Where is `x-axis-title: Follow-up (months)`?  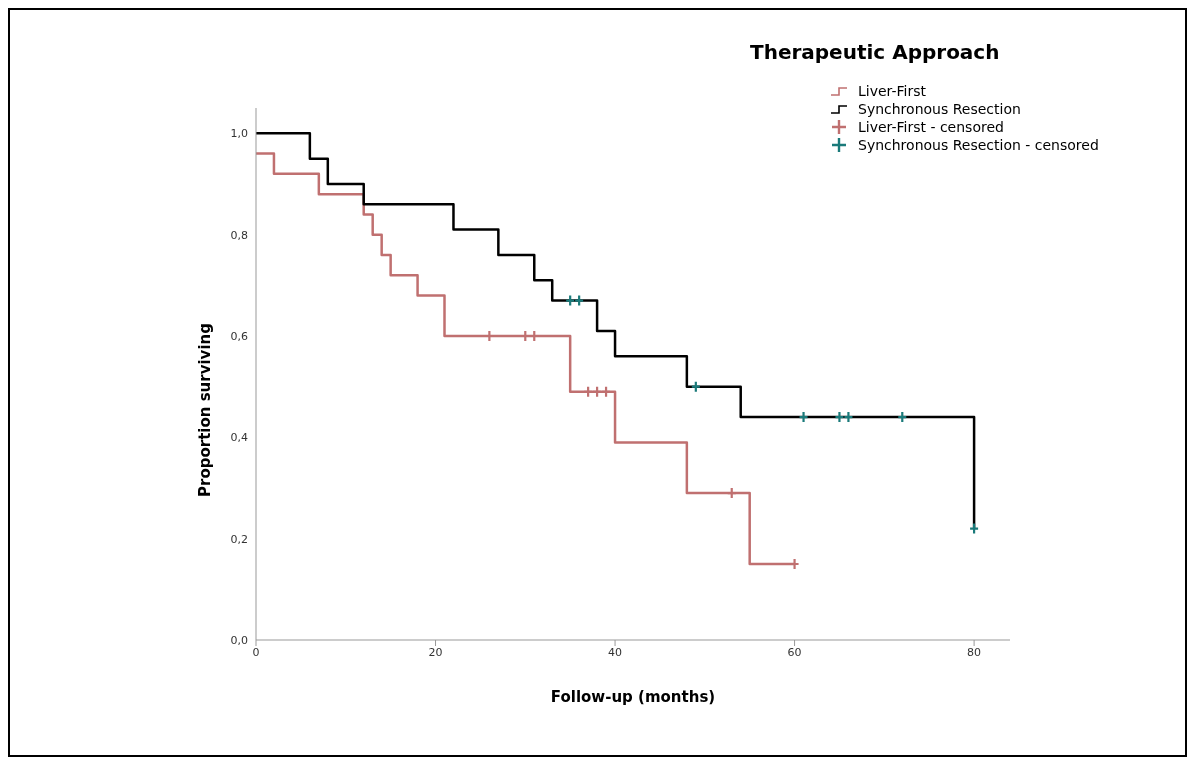
x-axis-title: Follow-up (months) is located at coordinates (633, 697).